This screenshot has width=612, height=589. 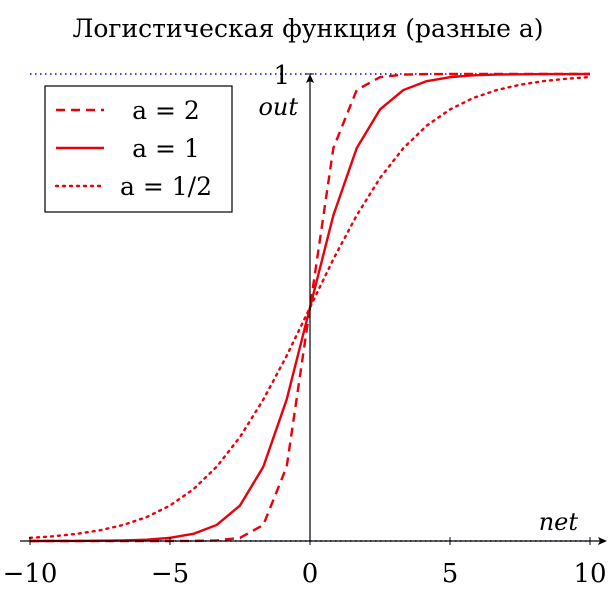 What do you see at coordinates (278, 107) in the screenshot?
I see `y-axis-label: out` at bounding box center [278, 107].